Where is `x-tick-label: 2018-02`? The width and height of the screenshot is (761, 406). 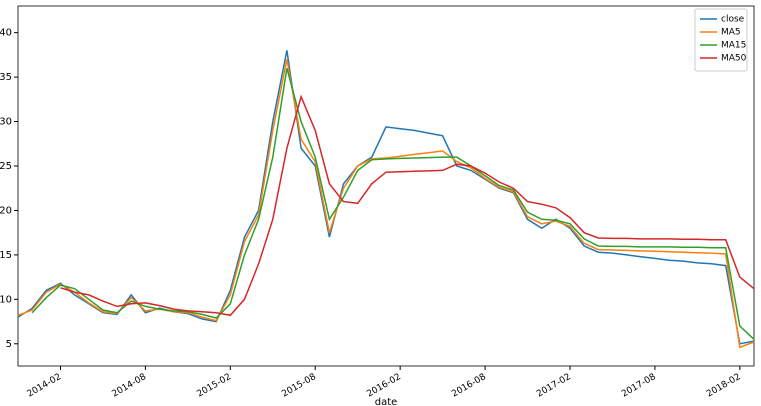
x-tick-label: 2018-02 is located at coordinates (724, 385).